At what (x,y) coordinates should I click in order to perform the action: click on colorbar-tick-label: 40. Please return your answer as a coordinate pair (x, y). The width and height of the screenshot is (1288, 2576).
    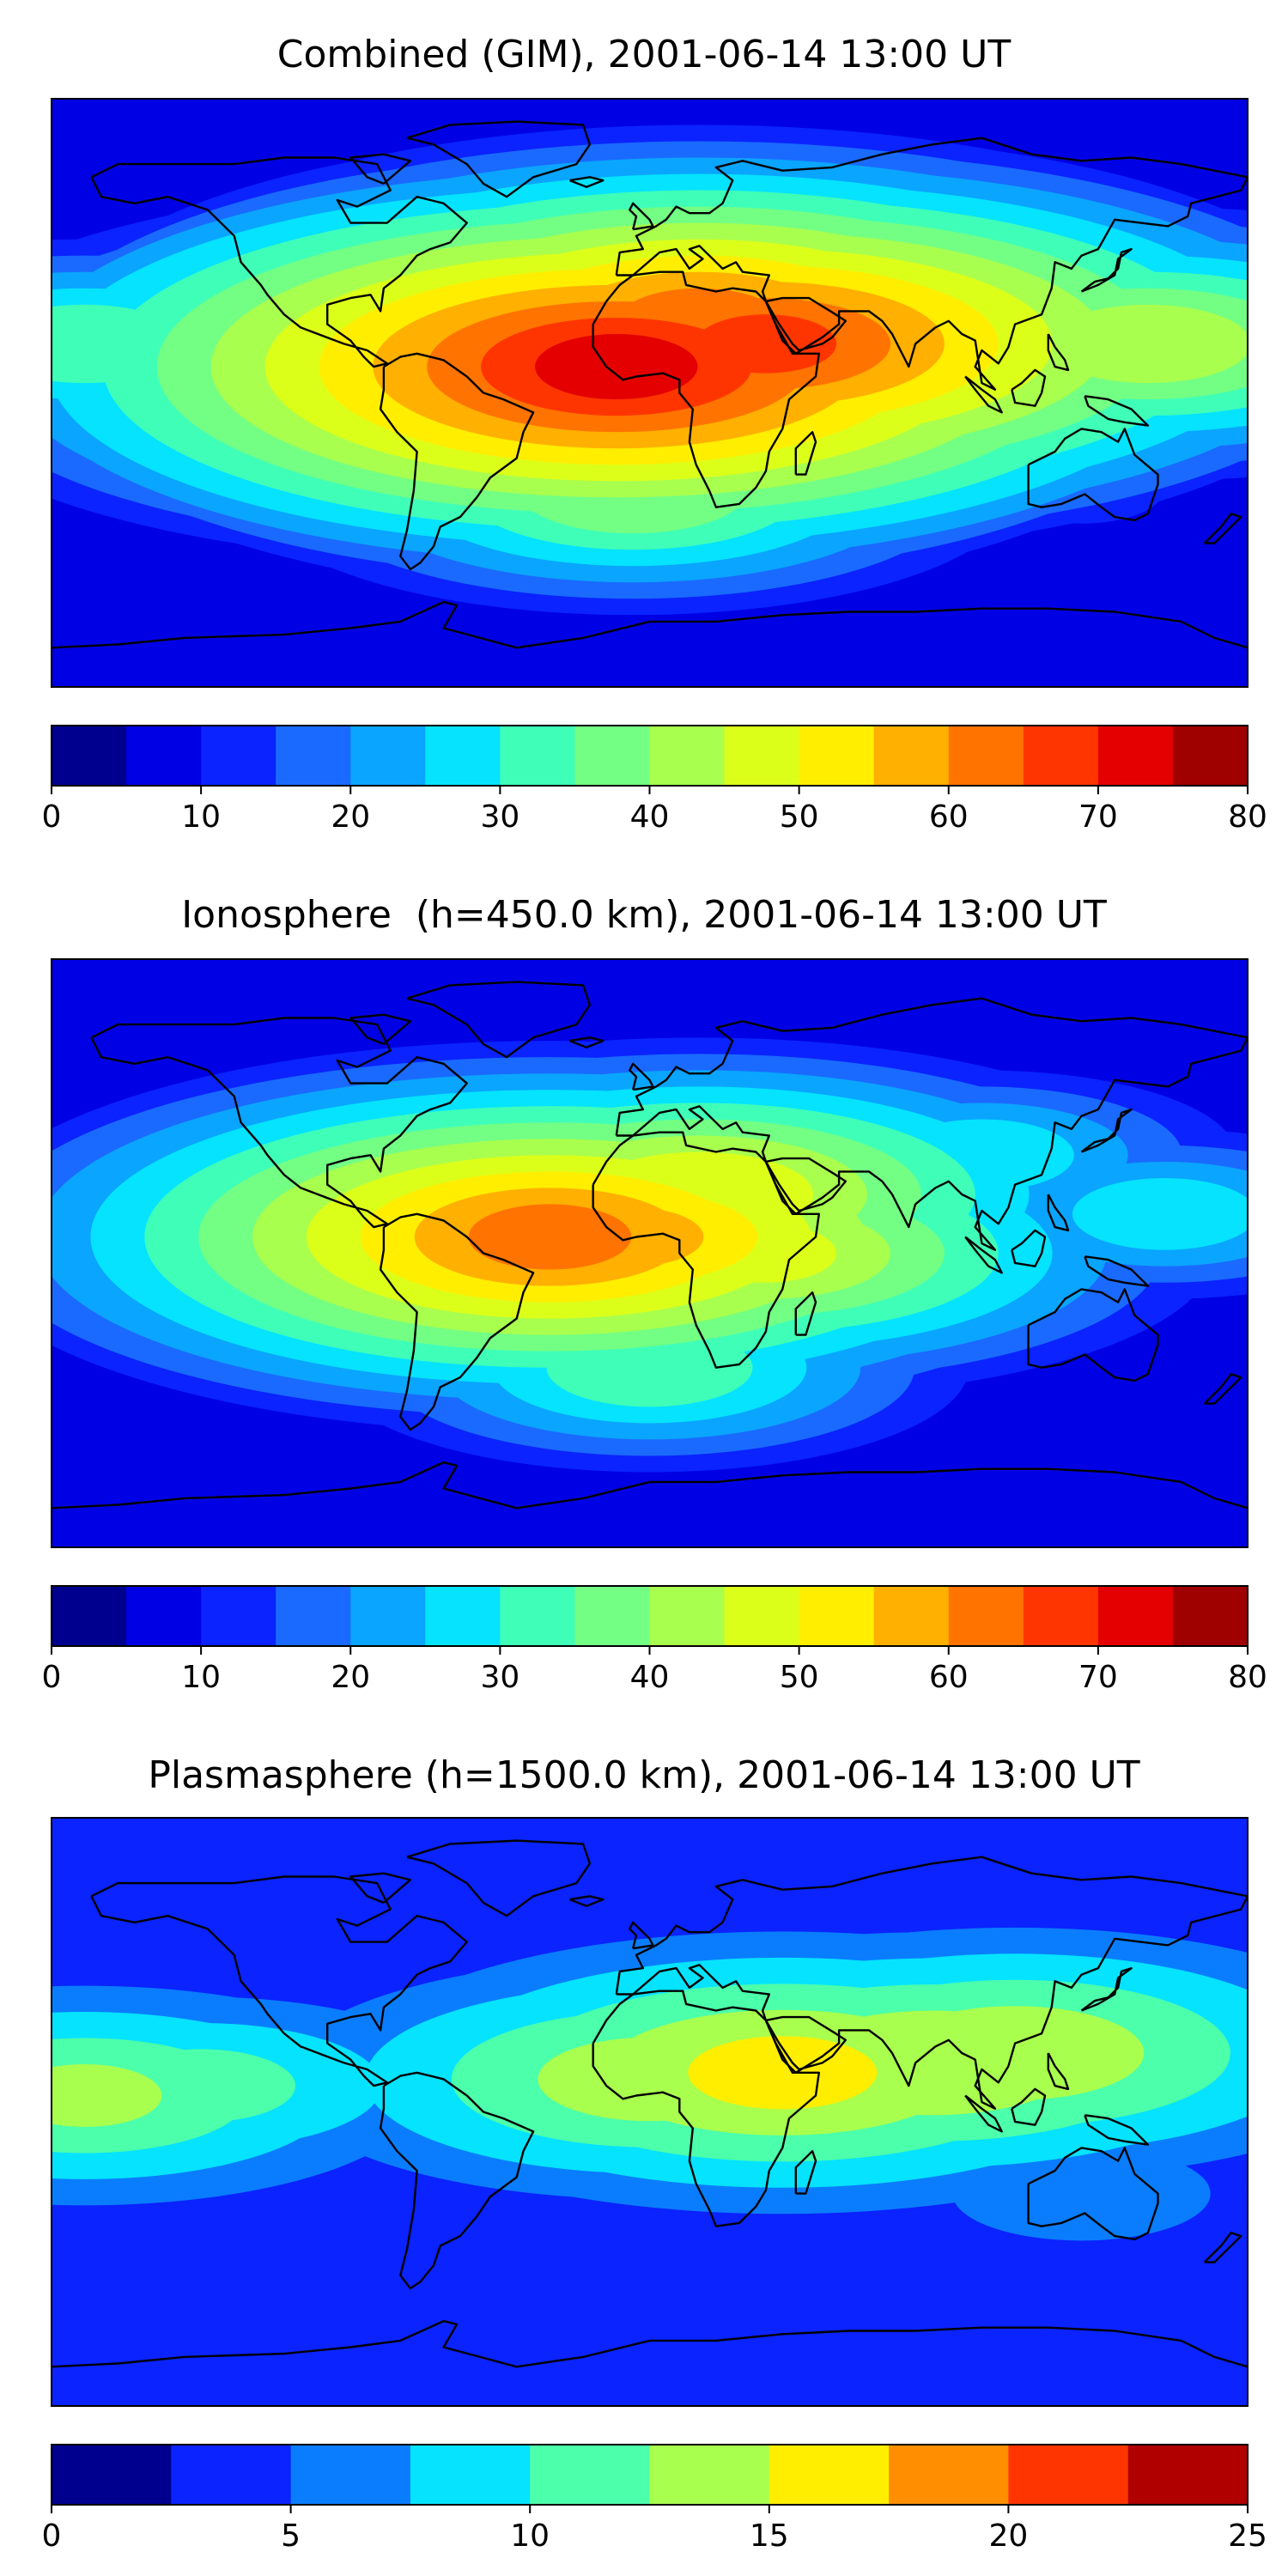
    Looking at the image, I should click on (650, 1678).